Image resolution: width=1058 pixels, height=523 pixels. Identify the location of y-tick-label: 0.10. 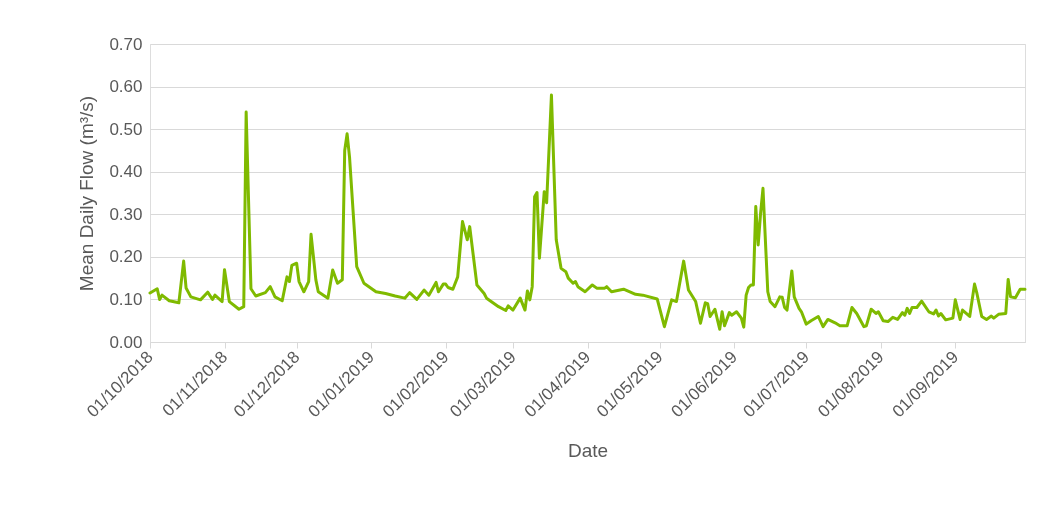
(126, 299).